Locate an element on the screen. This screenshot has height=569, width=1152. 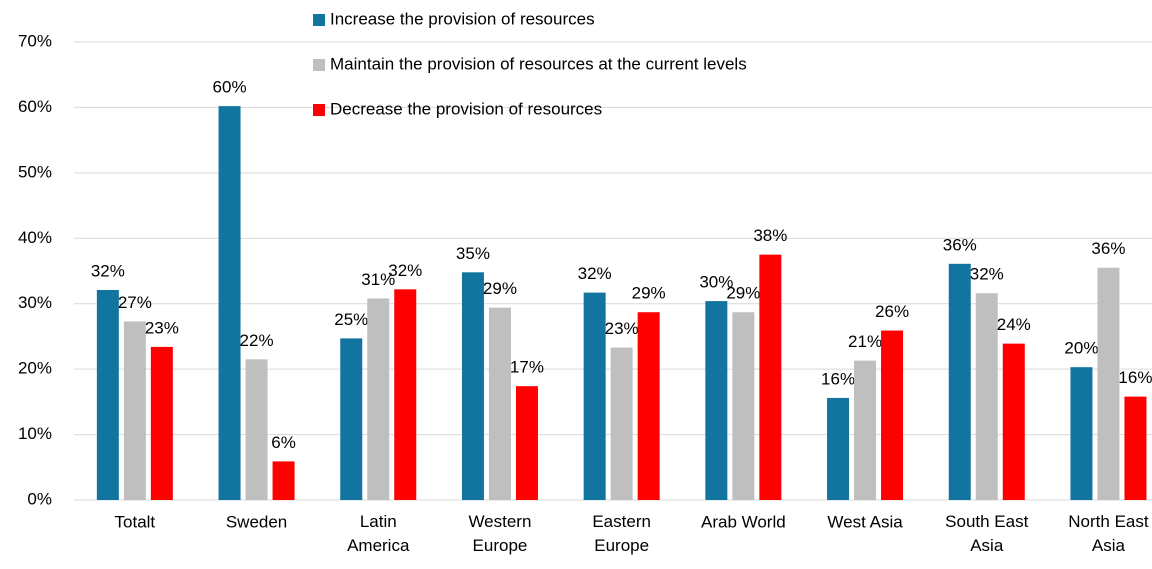
y-tick-label: 60% is located at coordinates (35, 106).